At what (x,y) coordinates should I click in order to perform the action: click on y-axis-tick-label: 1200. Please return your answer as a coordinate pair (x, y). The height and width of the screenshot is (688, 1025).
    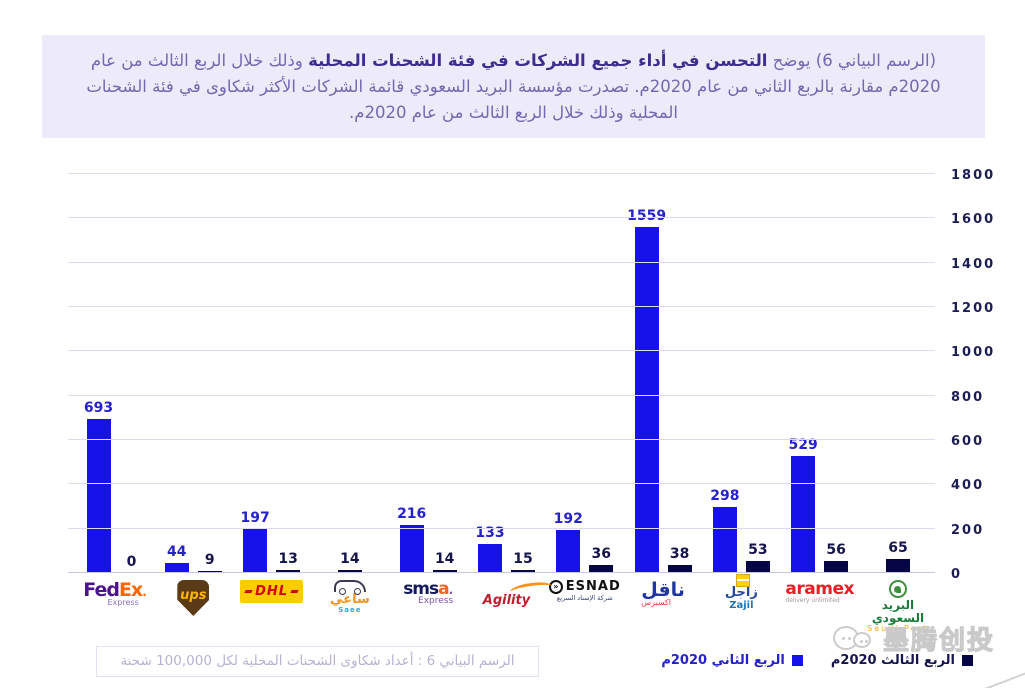
    Looking at the image, I should click on (973, 308).